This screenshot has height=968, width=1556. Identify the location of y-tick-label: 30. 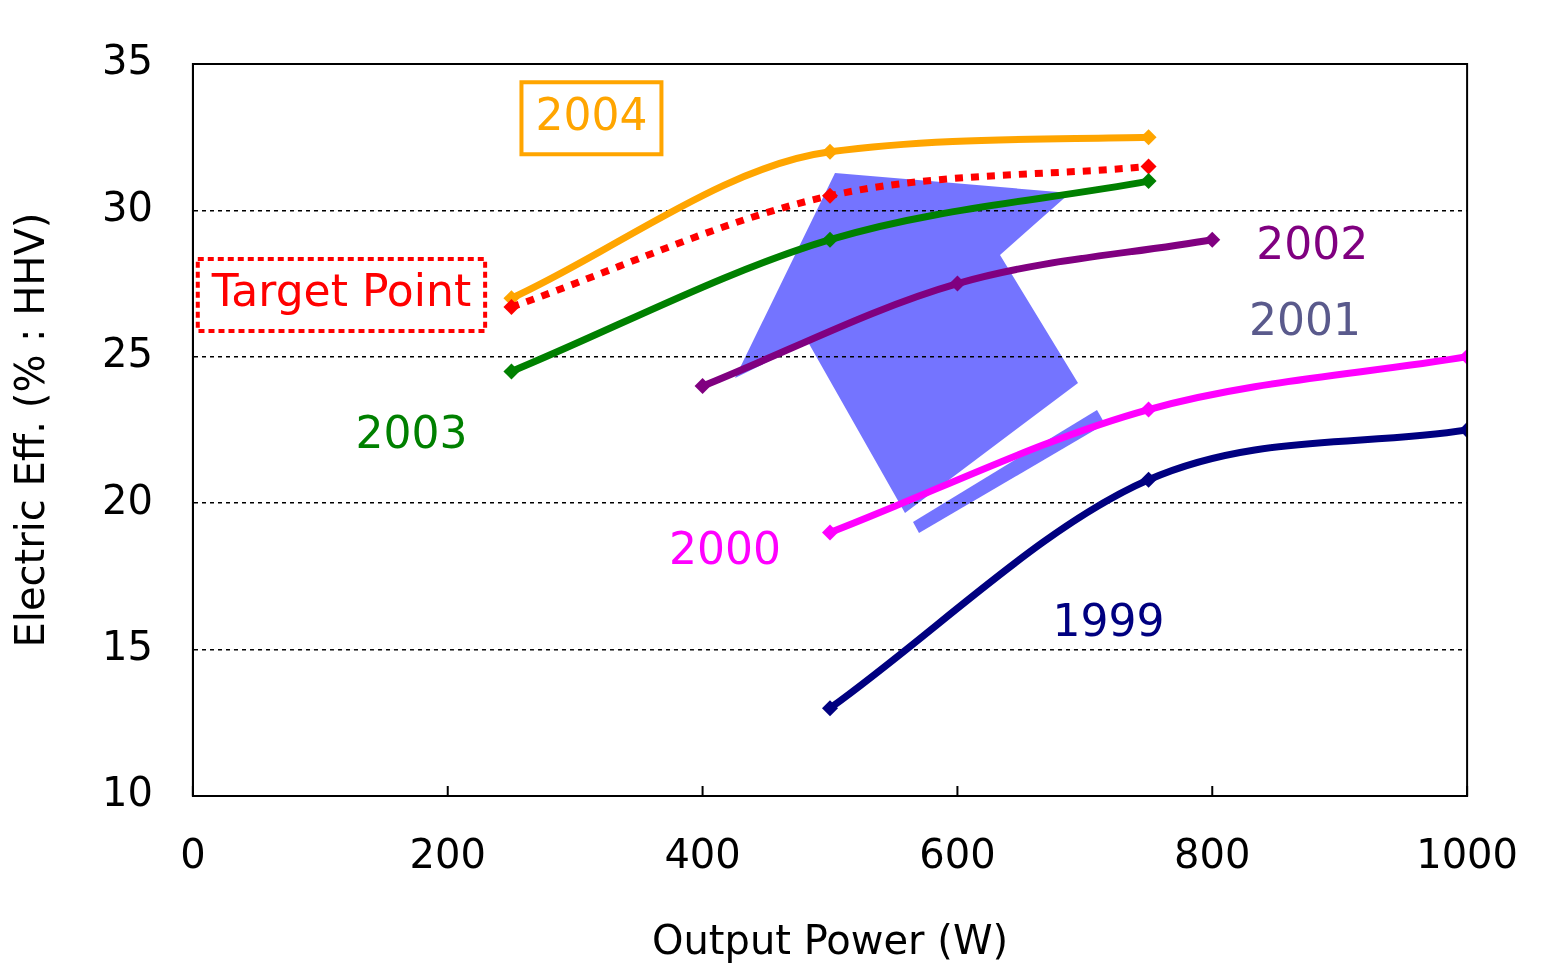
(127, 206).